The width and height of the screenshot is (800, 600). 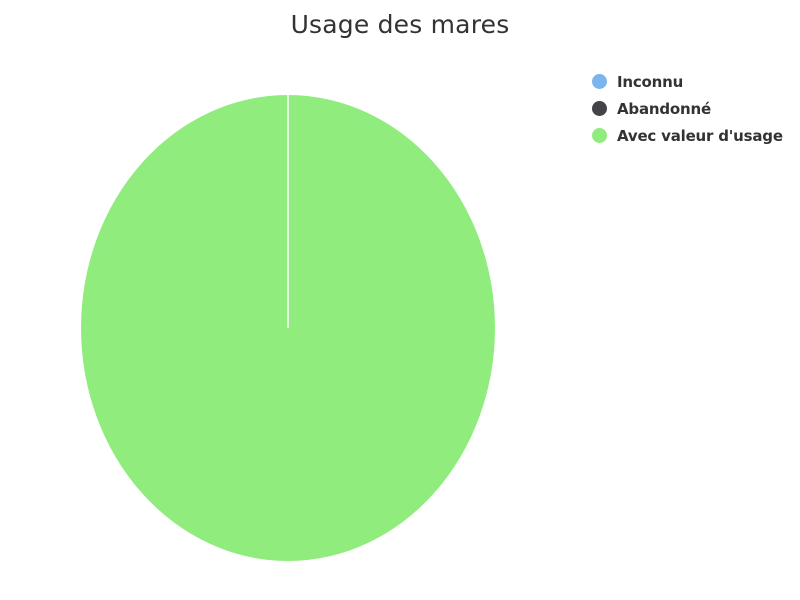 What do you see at coordinates (400, 24) in the screenshot?
I see `chart-title: Usage des mares` at bounding box center [400, 24].